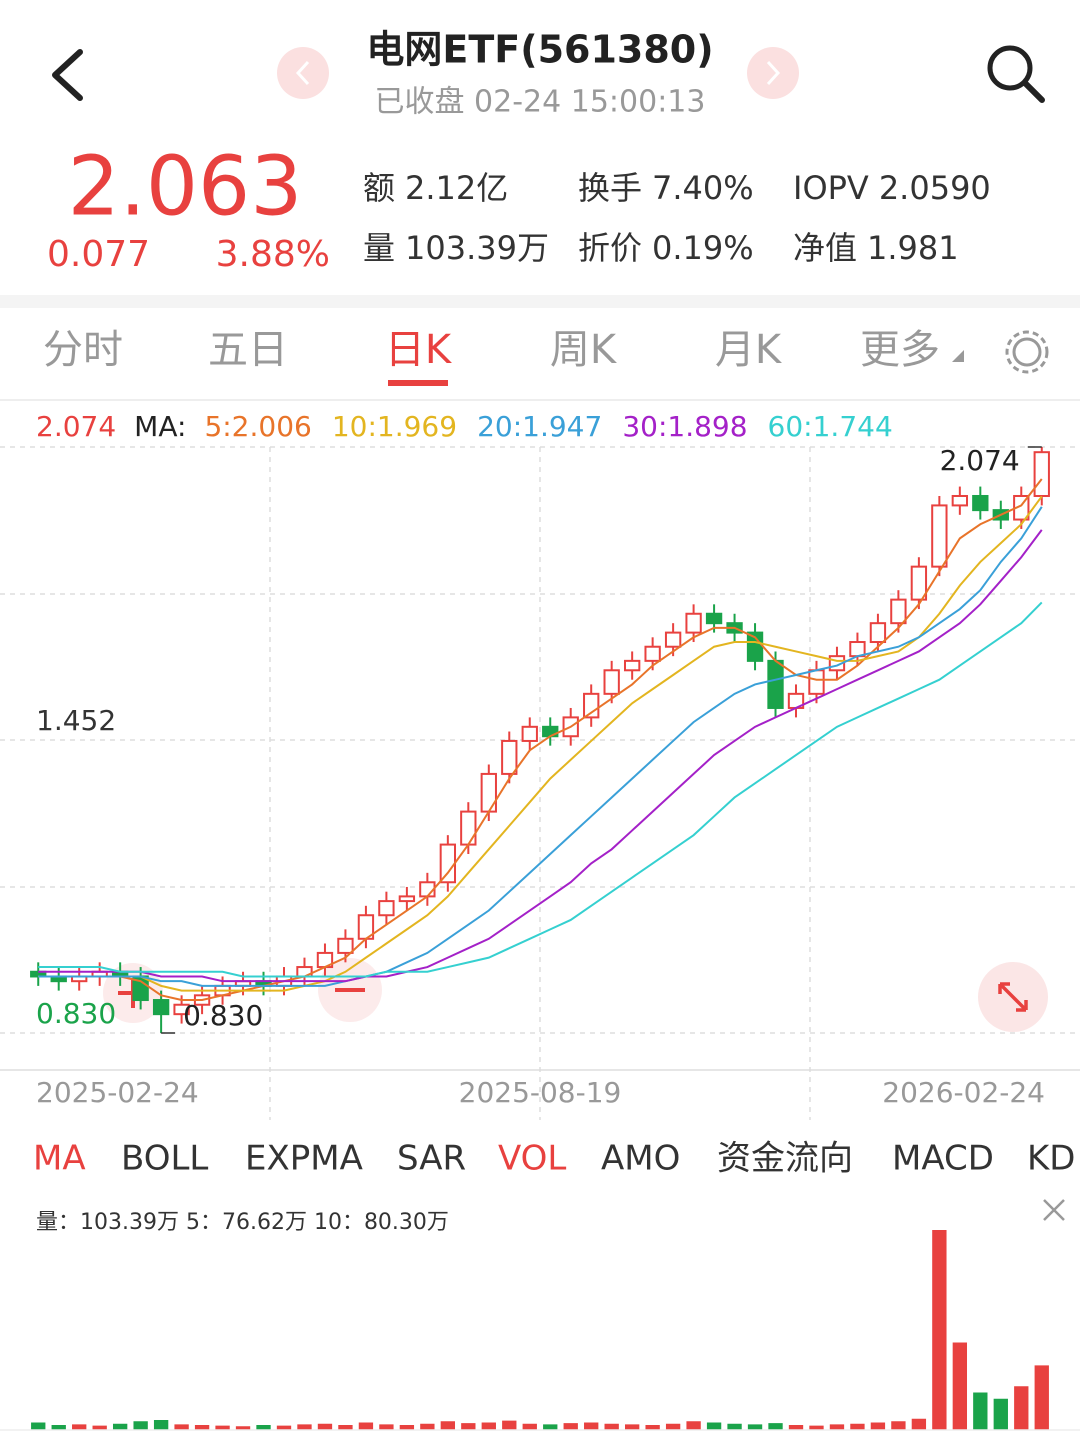  What do you see at coordinates (59, 1159) in the screenshot?
I see `indicator-tab: MA` at bounding box center [59, 1159].